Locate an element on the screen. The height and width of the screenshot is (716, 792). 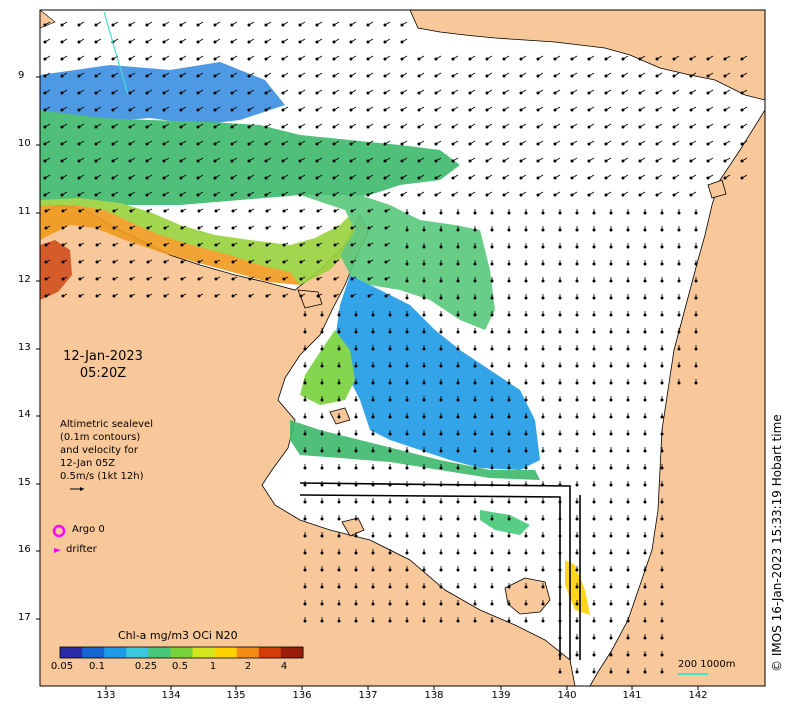
credit-text: © IMOS 16-Jan-2023 15:33:19 Hobart time is located at coordinates (777, 543).